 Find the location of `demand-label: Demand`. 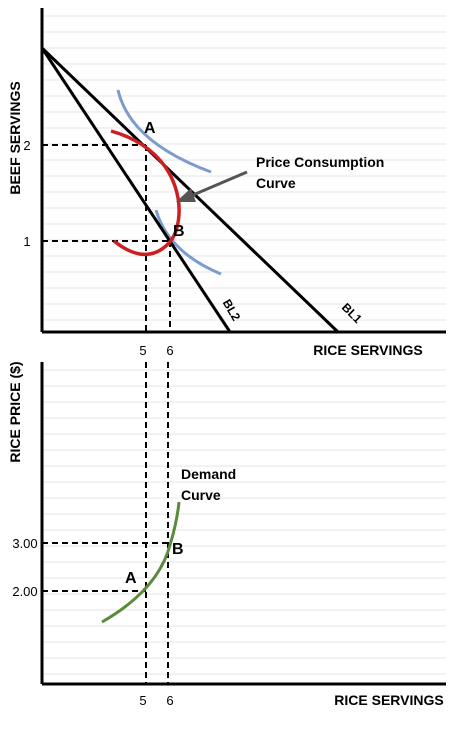

demand-label: Demand is located at coordinates (208, 474).